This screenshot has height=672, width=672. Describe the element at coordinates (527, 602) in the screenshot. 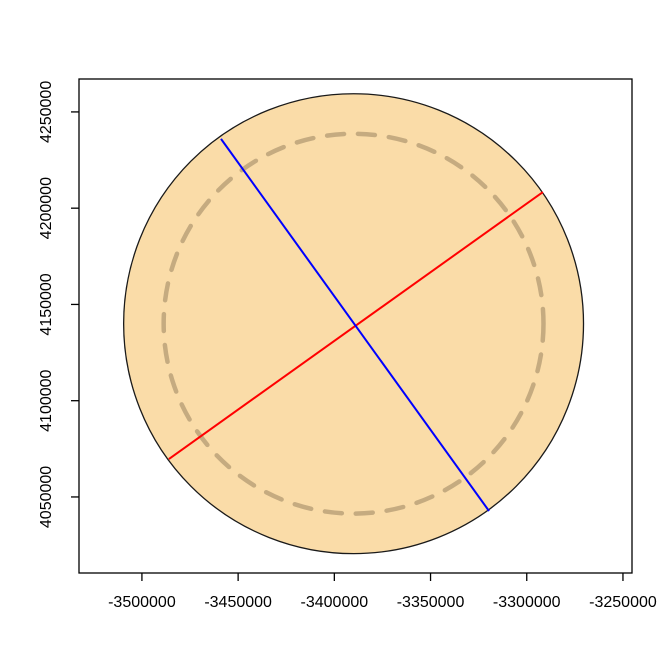

I see `x-tick-label: -3300000` at that location.